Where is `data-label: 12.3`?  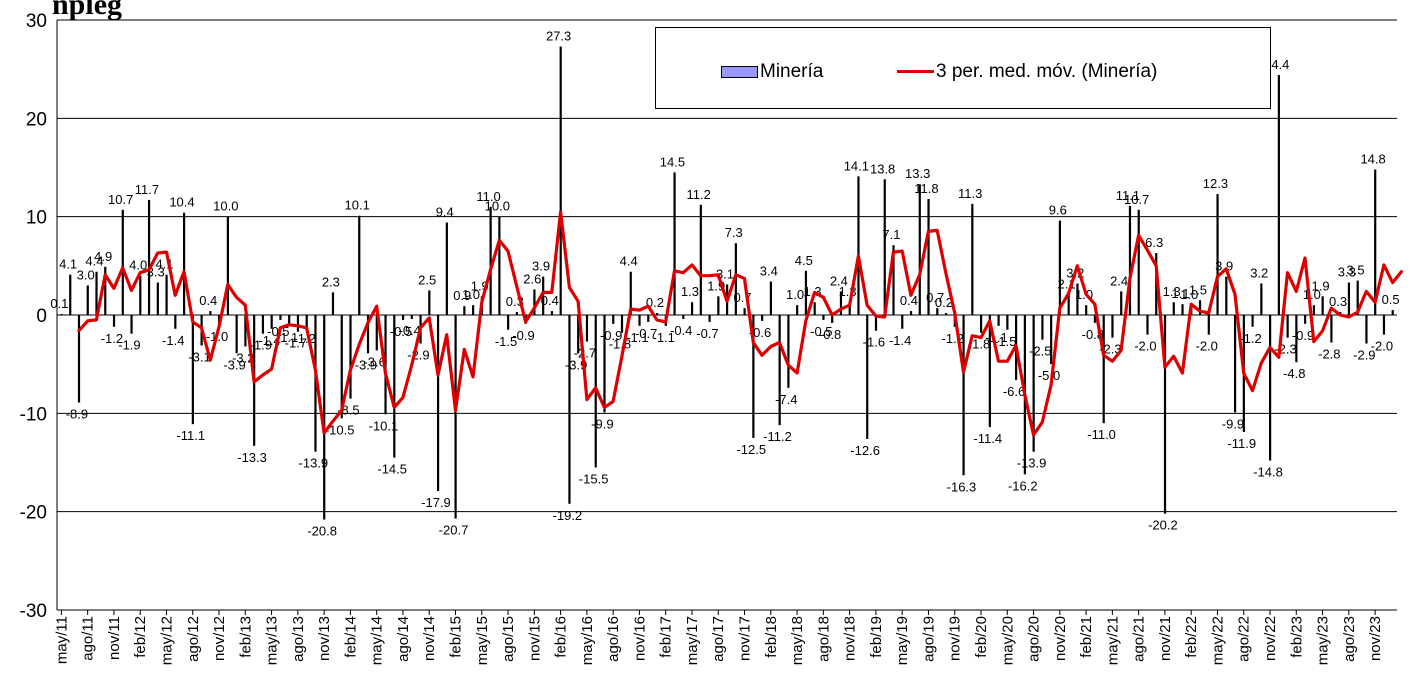
data-label: 12.3 is located at coordinates (1215, 183).